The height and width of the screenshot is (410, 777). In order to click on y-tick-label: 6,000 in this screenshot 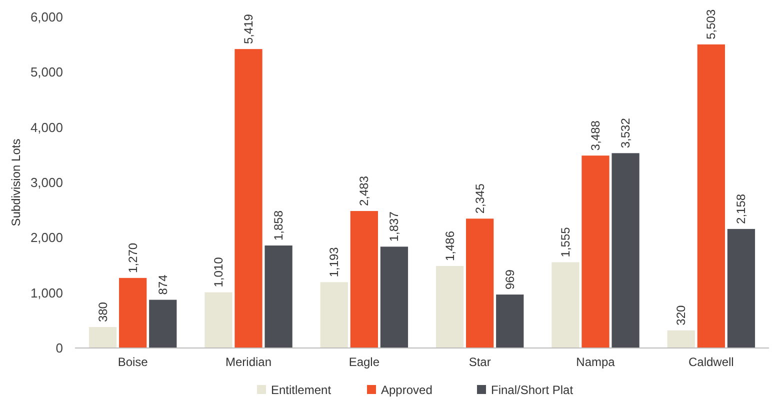, I will do `click(46, 17)`.